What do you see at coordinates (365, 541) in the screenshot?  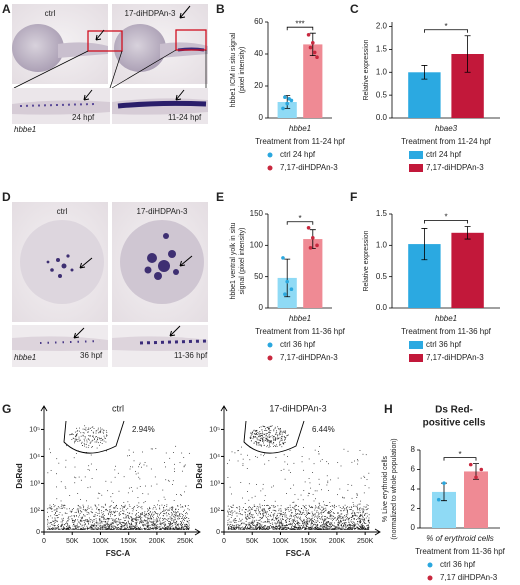 I see `x-tick-label: 250K` at bounding box center [365, 541].